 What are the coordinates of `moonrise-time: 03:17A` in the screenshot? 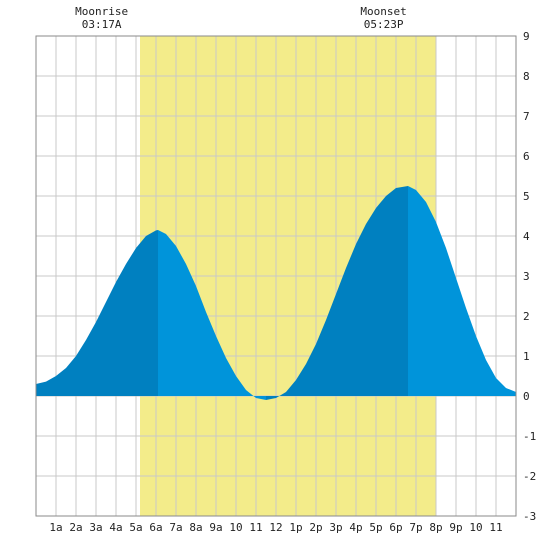 It's located at (102, 24).